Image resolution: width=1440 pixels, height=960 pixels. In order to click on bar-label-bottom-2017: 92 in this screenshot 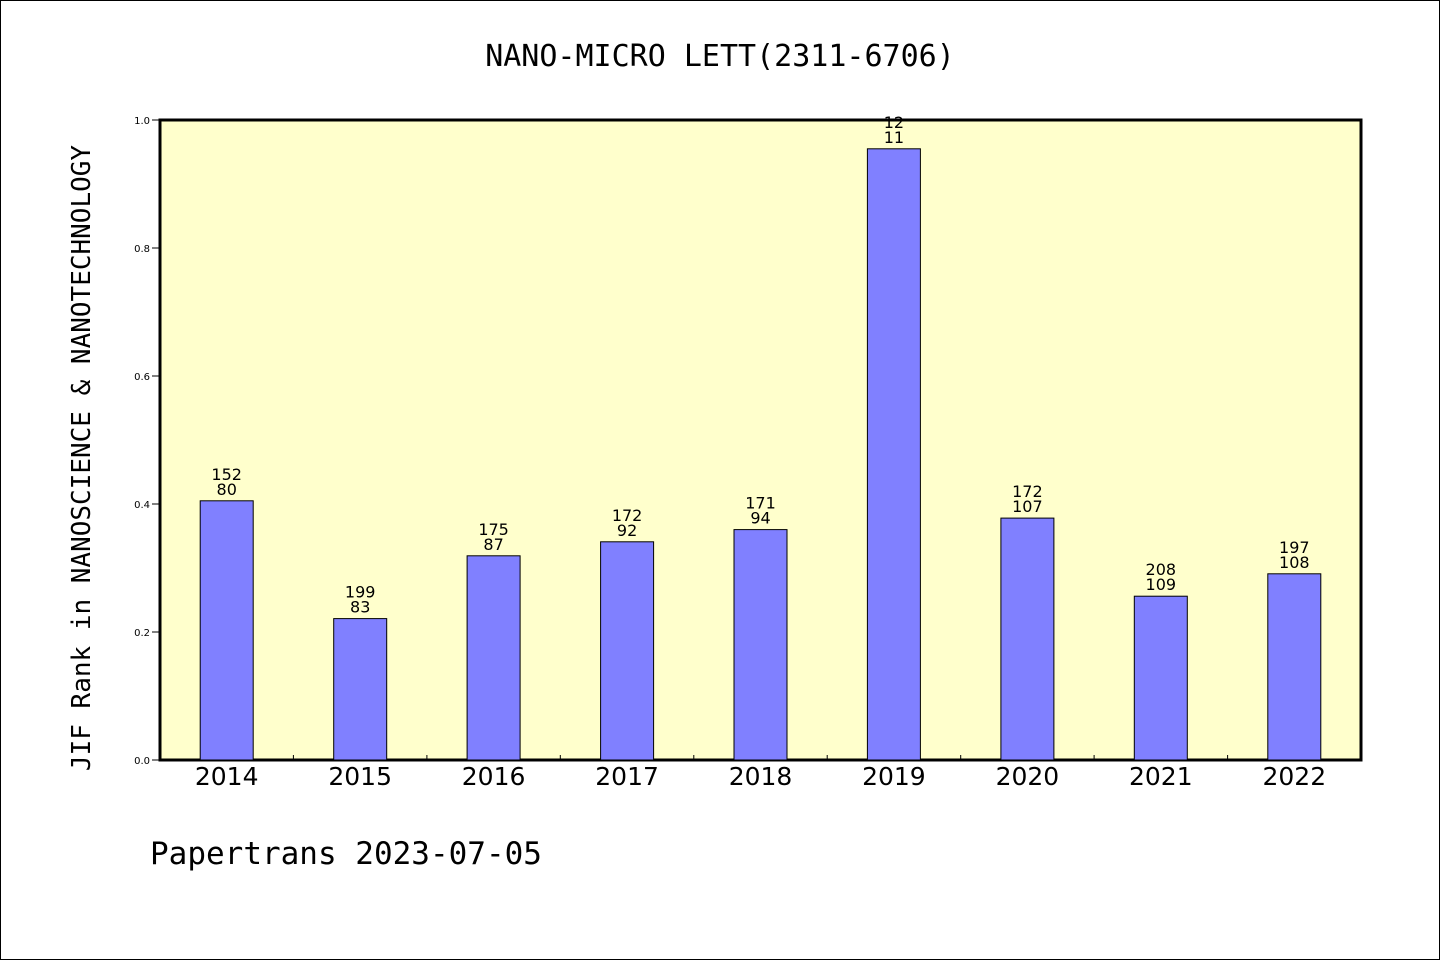, I will do `click(627, 530)`.